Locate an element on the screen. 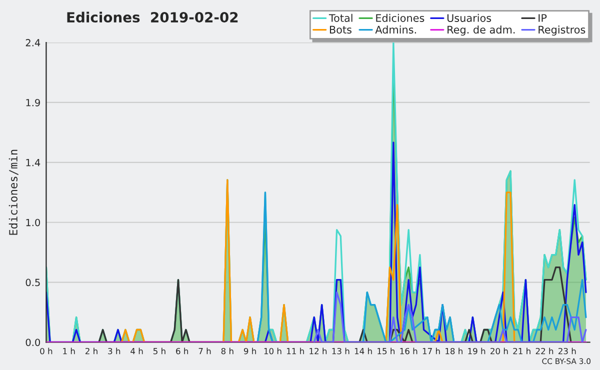 Image resolution: width=600 pixels, height=370 pixels. x-tick-label: 18 h is located at coordinates (454, 351).